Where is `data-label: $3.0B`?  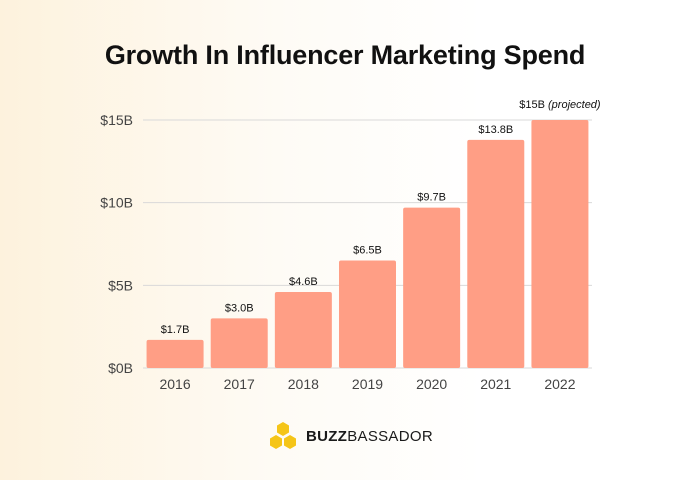
data-label: $3.0B is located at coordinates (239, 308).